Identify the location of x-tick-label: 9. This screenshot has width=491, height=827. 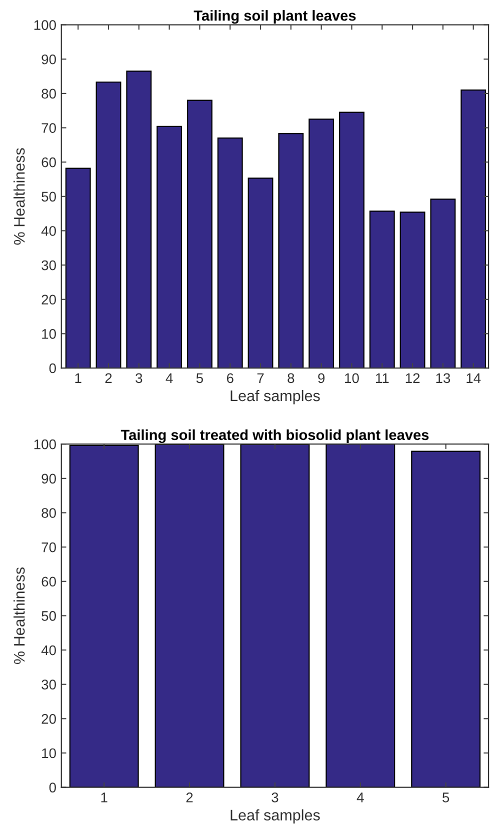
(321, 378).